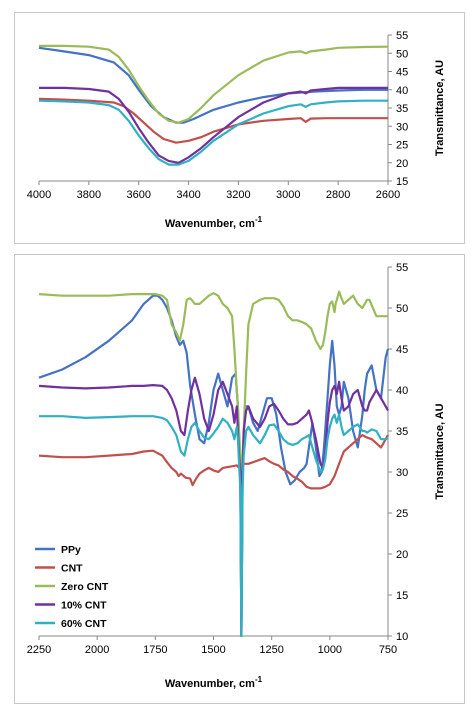 Image resolution: width=474 pixels, height=713 pixels. I want to click on x-tick-label: 3400, so click(188, 195).